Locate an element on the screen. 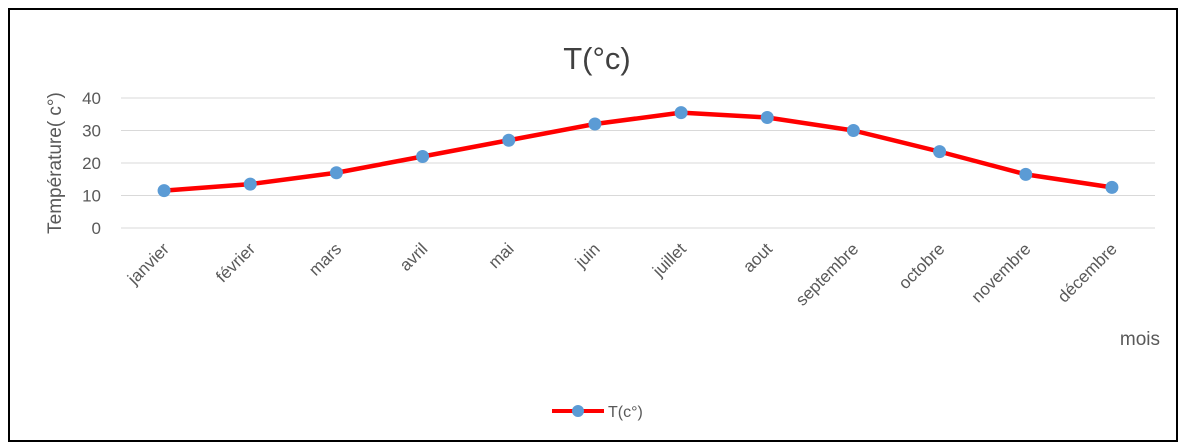 This screenshot has height=444, width=1180. legend: T(c°) is located at coordinates (597, 412).